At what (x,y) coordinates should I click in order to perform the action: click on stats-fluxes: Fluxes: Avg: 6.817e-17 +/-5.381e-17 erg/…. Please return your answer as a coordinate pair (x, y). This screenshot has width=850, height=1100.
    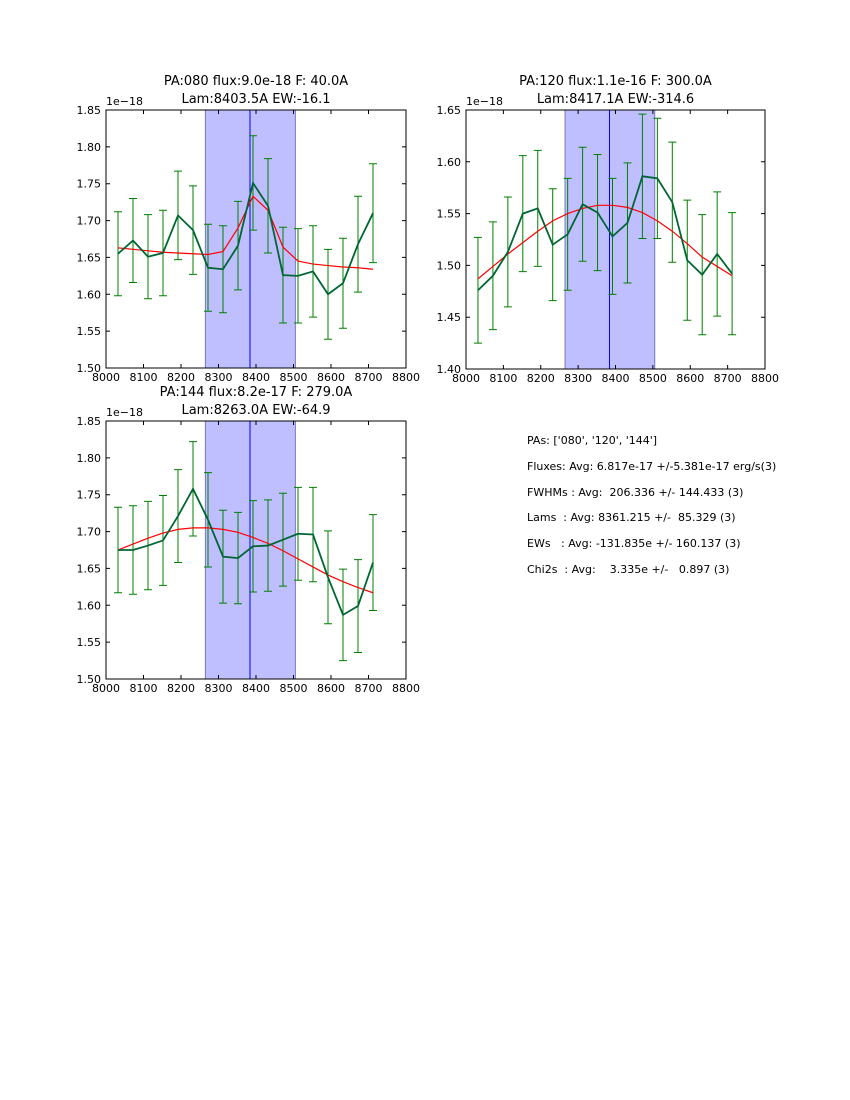
    Looking at the image, I should click on (652, 466).